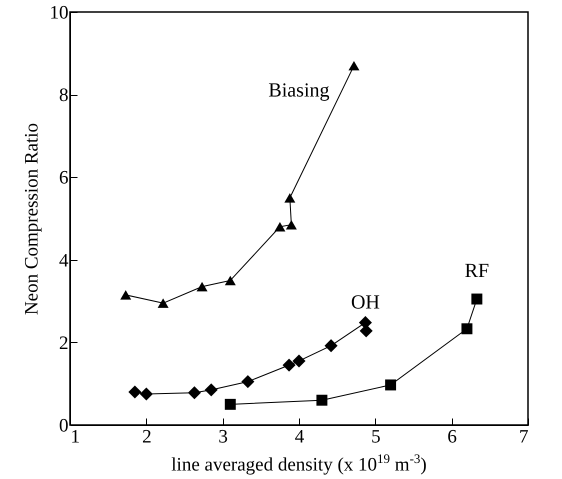 The height and width of the screenshot is (479, 562). What do you see at coordinates (63, 178) in the screenshot?
I see `y-tick-label: 6` at bounding box center [63, 178].